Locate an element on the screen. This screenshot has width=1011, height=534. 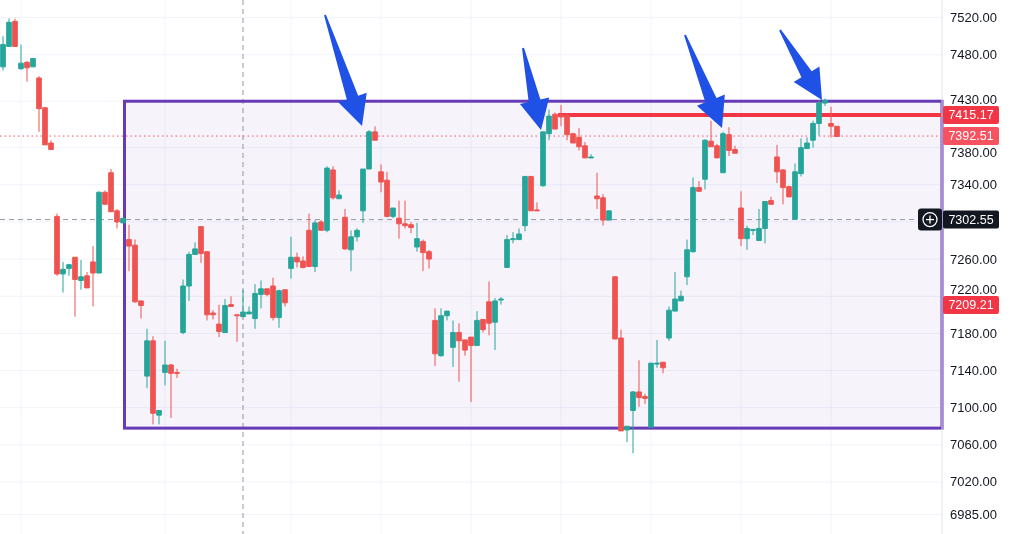
y-tick-label: 7480.00 is located at coordinates (973, 55).